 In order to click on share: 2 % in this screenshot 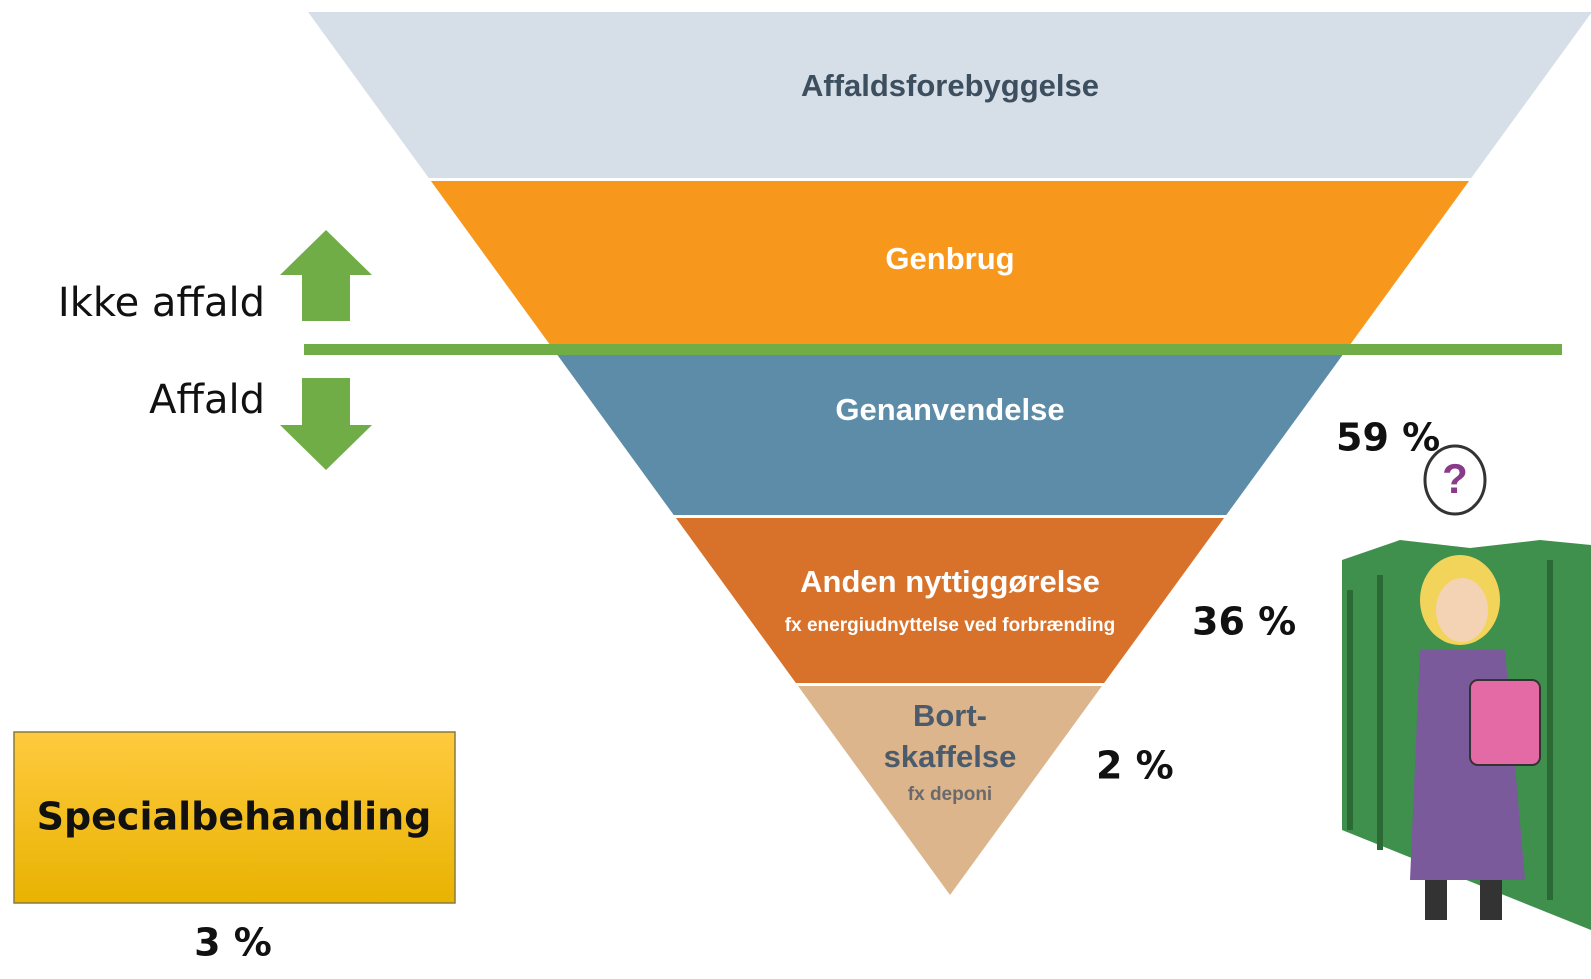, I will do `click(1135, 766)`.